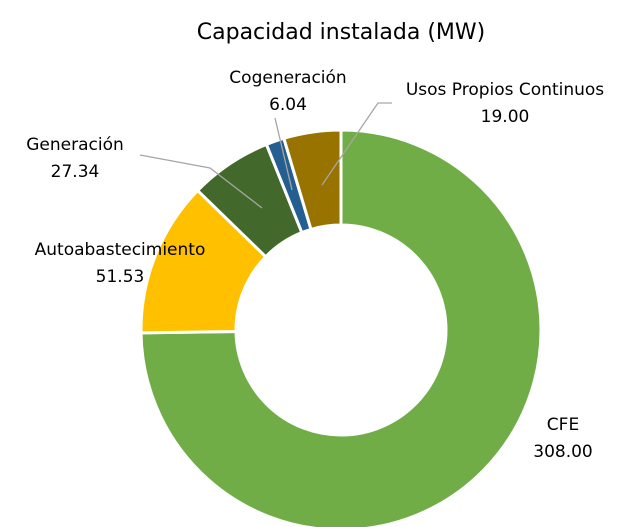 The image size is (642, 527). I want to click on category-label: Autoabastecimiento, so click(120, 250).